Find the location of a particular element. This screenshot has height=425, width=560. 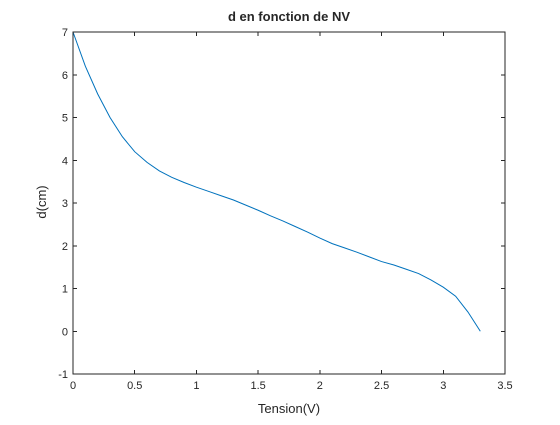

y-tick-label: 3 is located at coordinates (65, 204).